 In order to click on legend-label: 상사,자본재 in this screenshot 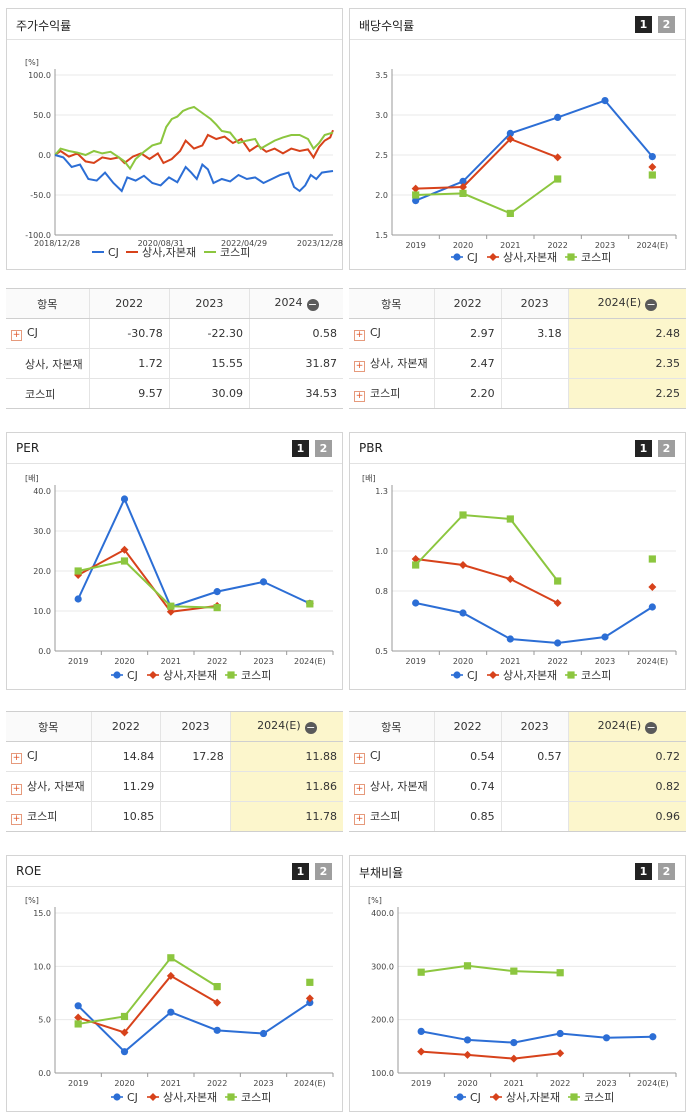, I will do `click(530, 257)`.